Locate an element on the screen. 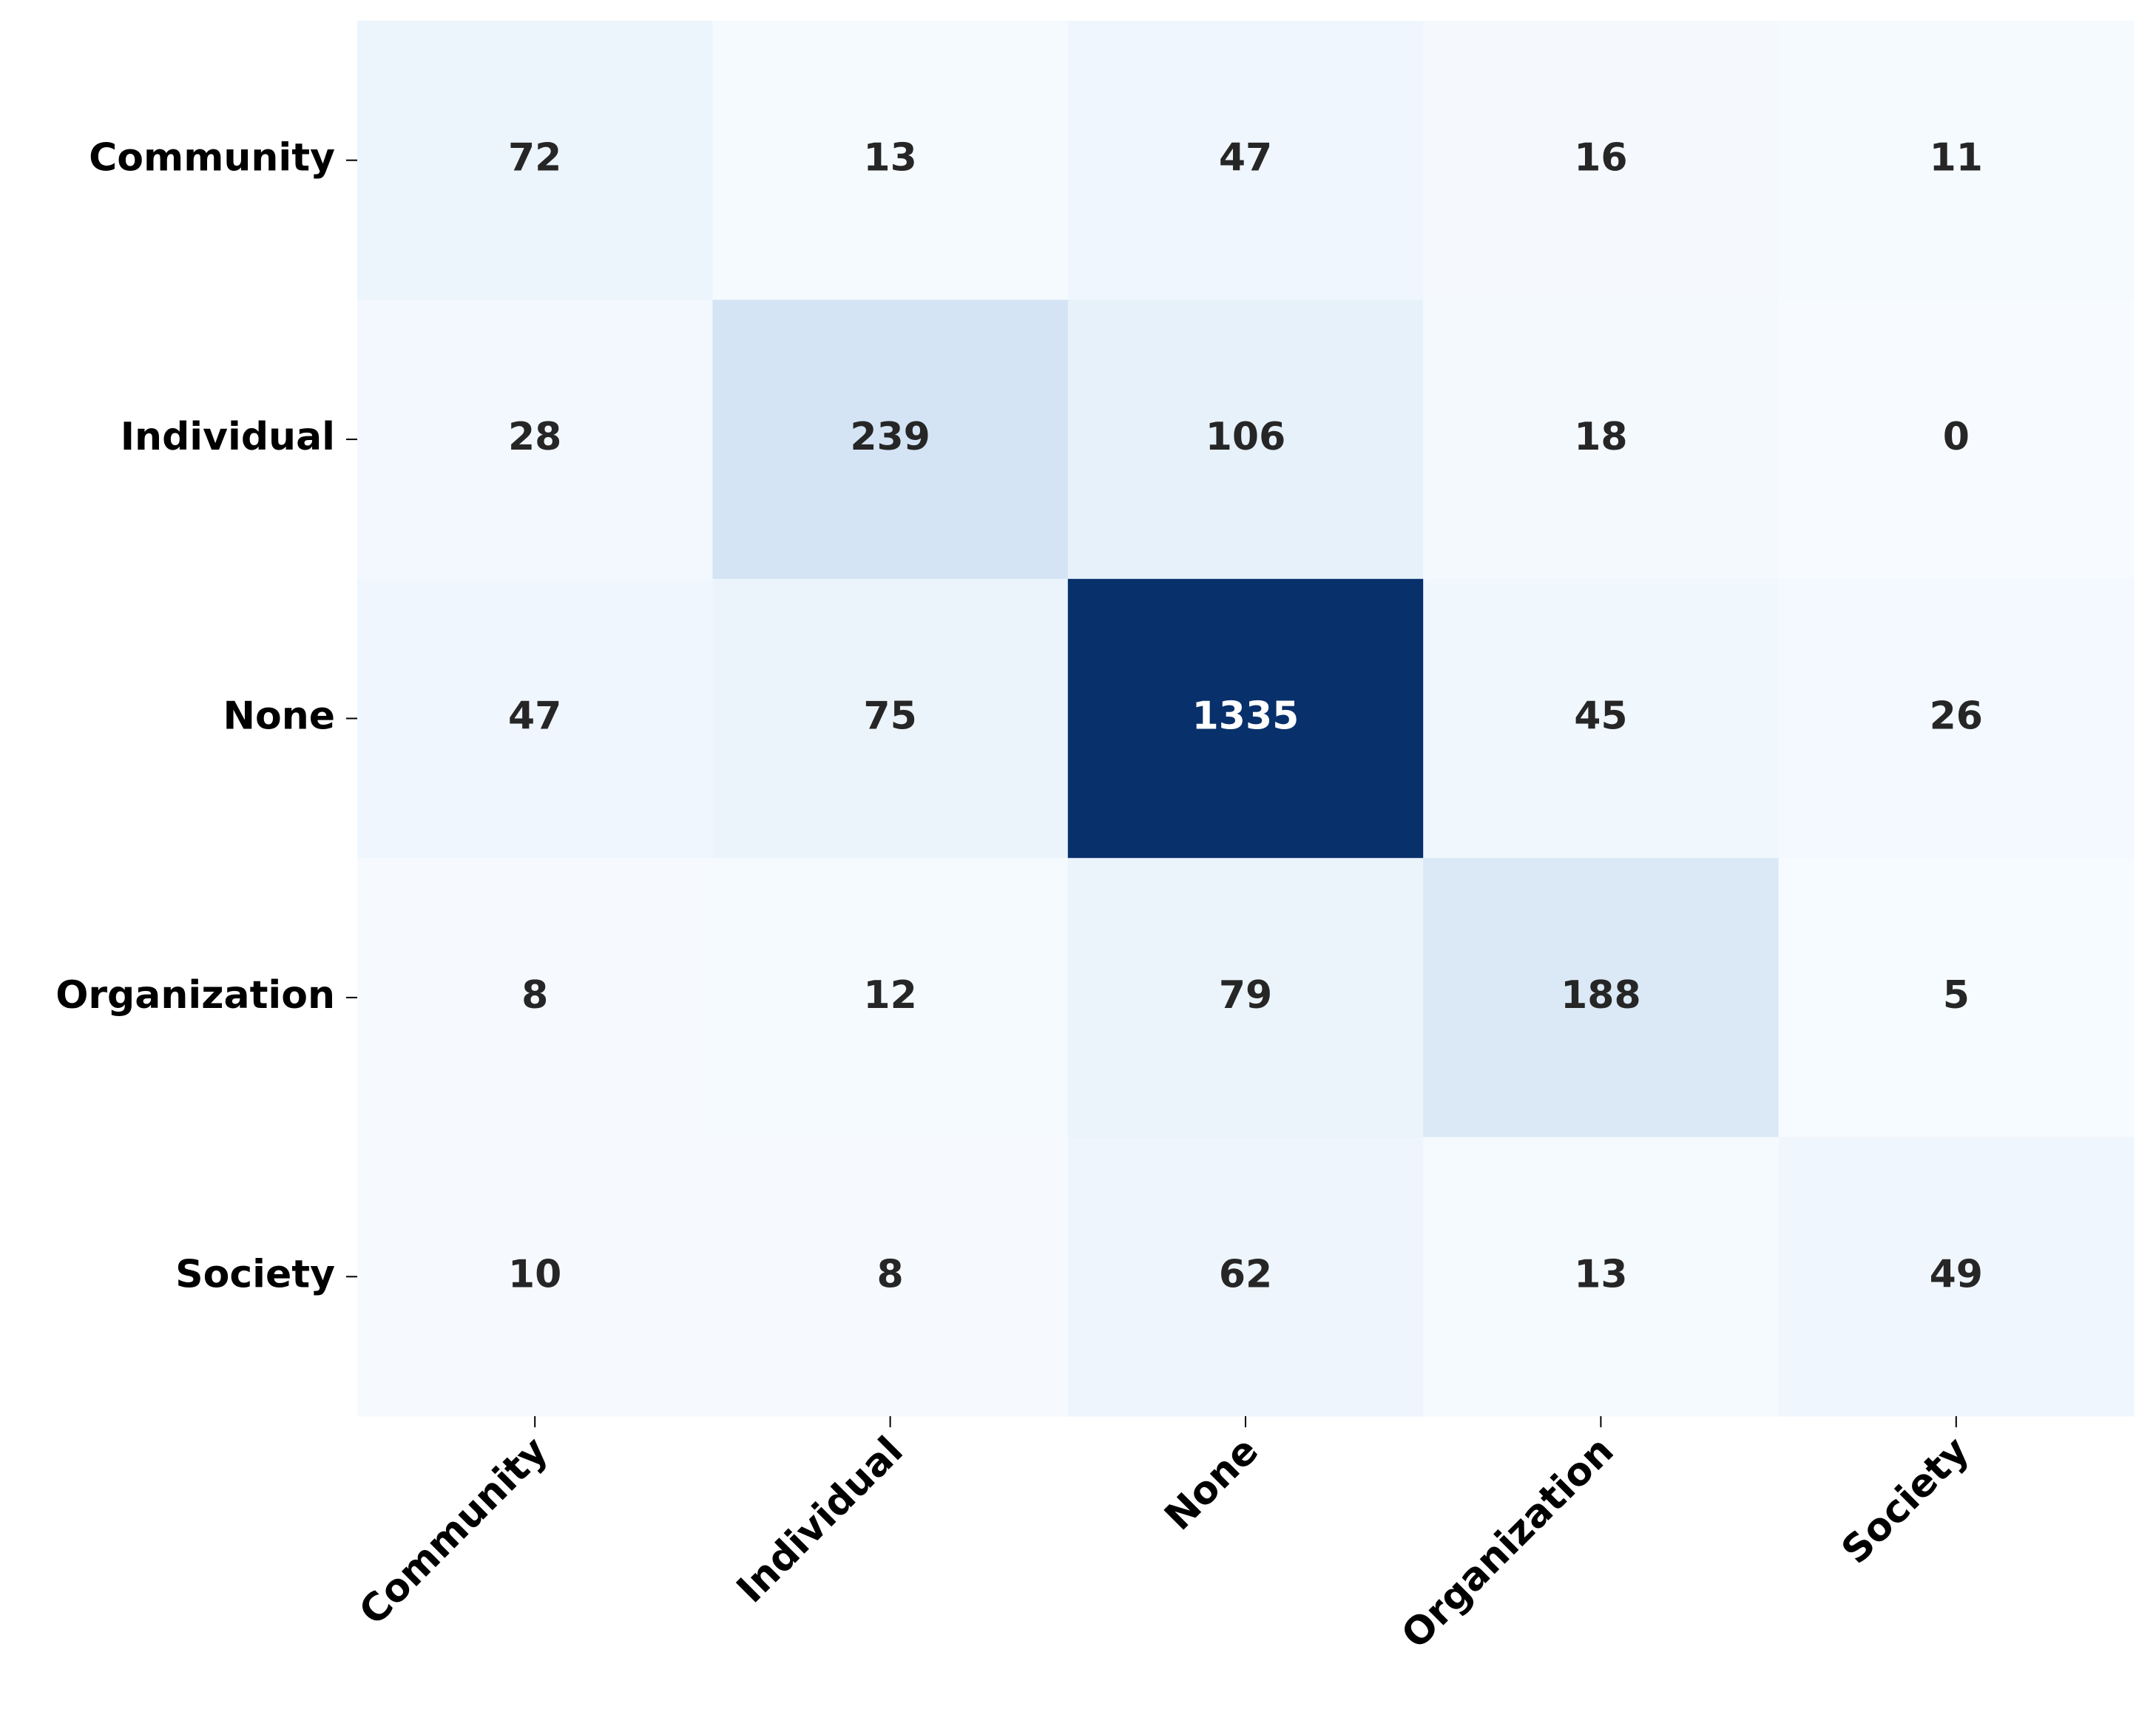  y-tick-label: None is located at coordinates (279, 716).